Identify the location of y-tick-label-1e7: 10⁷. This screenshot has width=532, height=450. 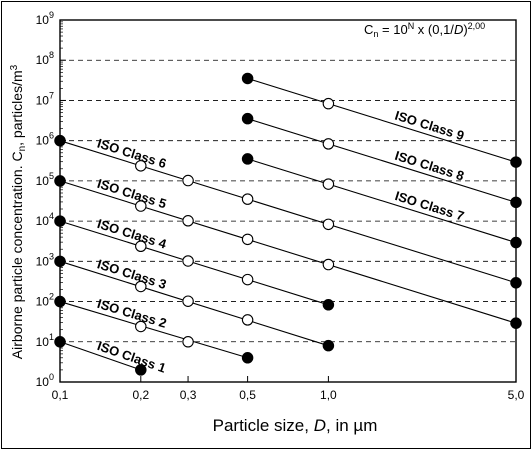
(45, 98).